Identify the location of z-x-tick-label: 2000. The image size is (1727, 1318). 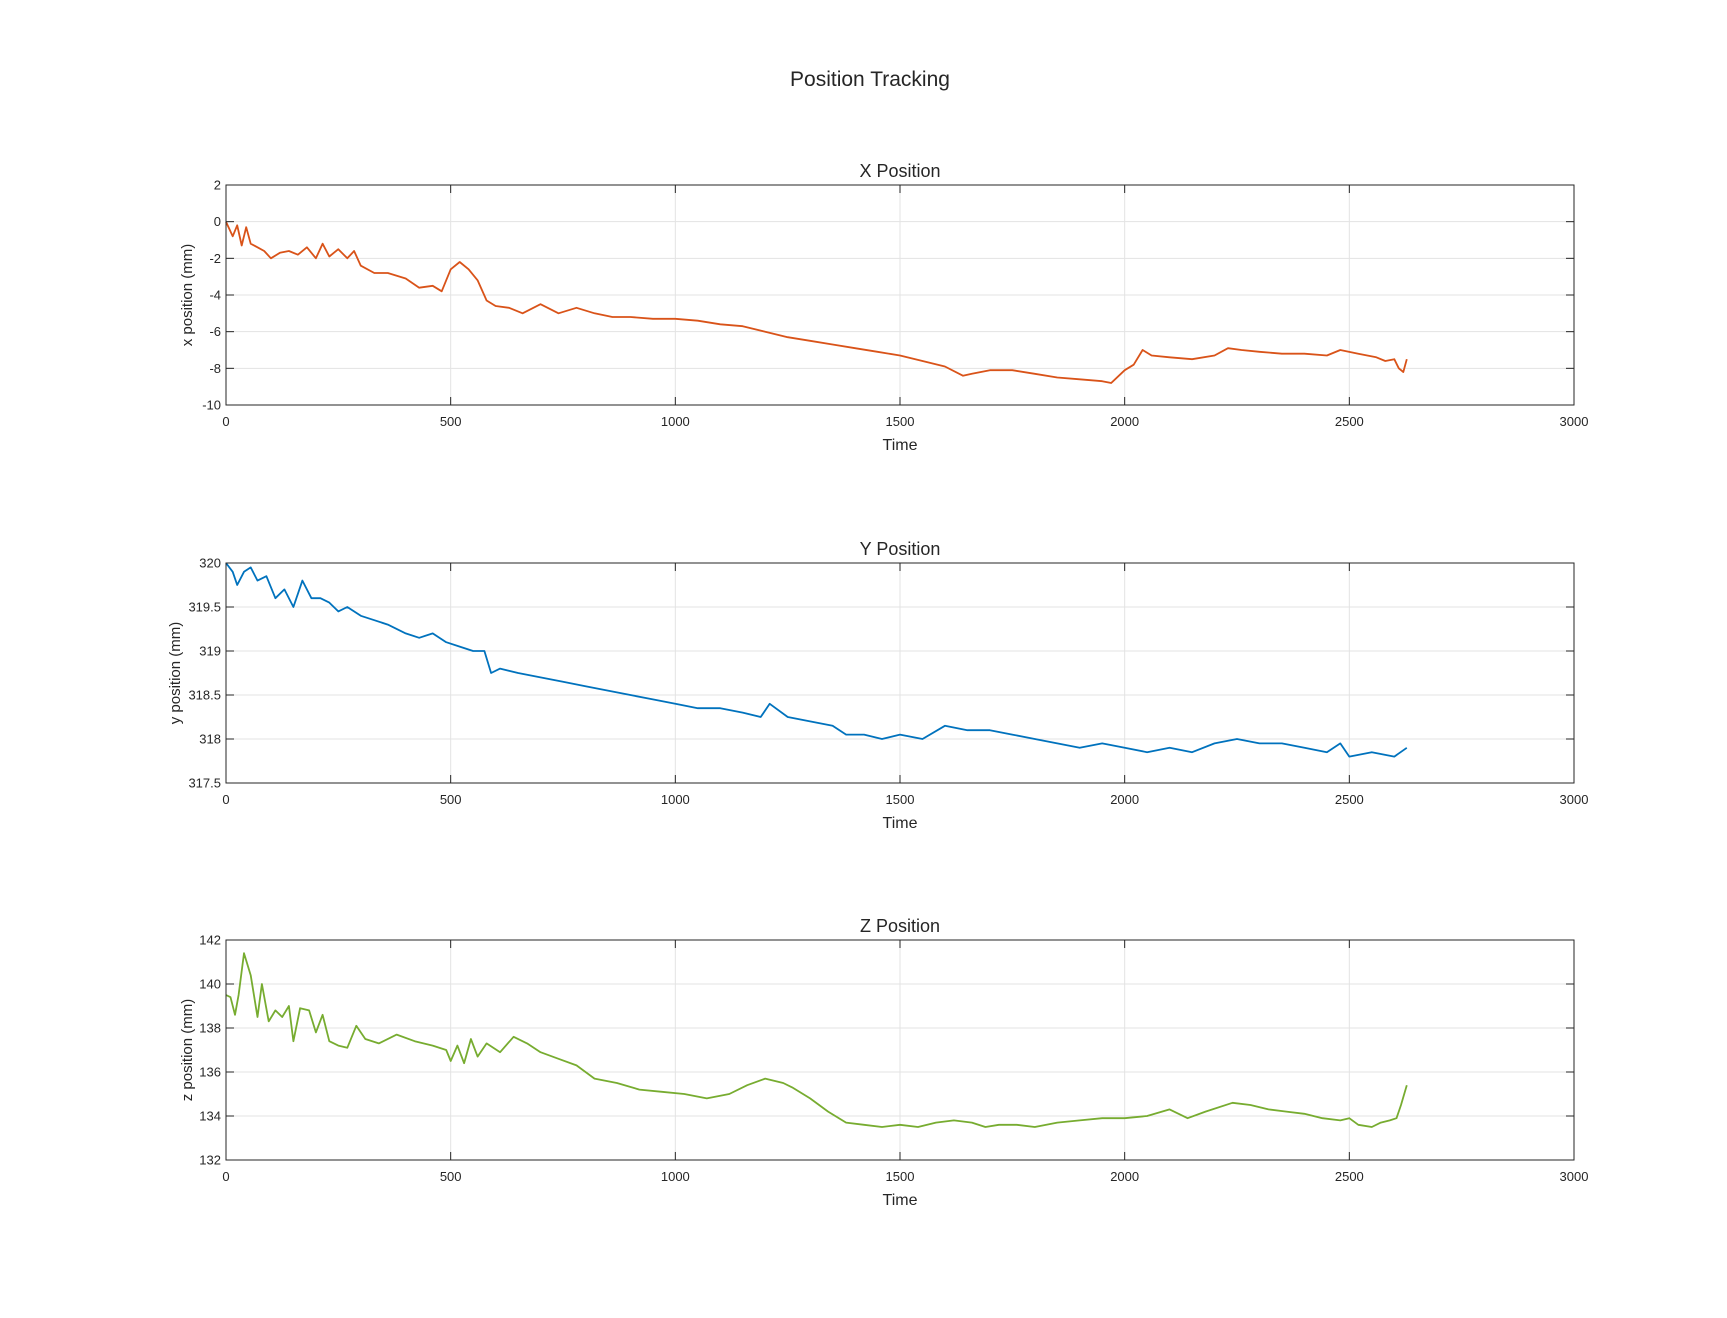
(1124, 1176).